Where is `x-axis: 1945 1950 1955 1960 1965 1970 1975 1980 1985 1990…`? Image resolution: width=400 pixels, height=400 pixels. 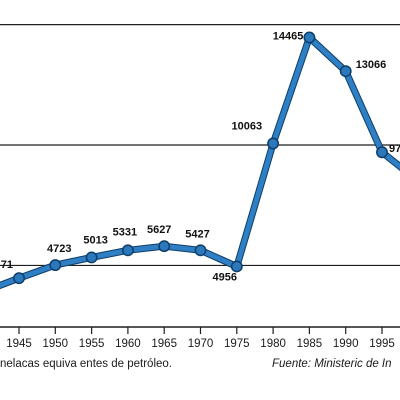
x-axis: 1945 1950 1955 1960 1965 1970 1975 1980 1985 1990… is located at coordinates (200, 338).